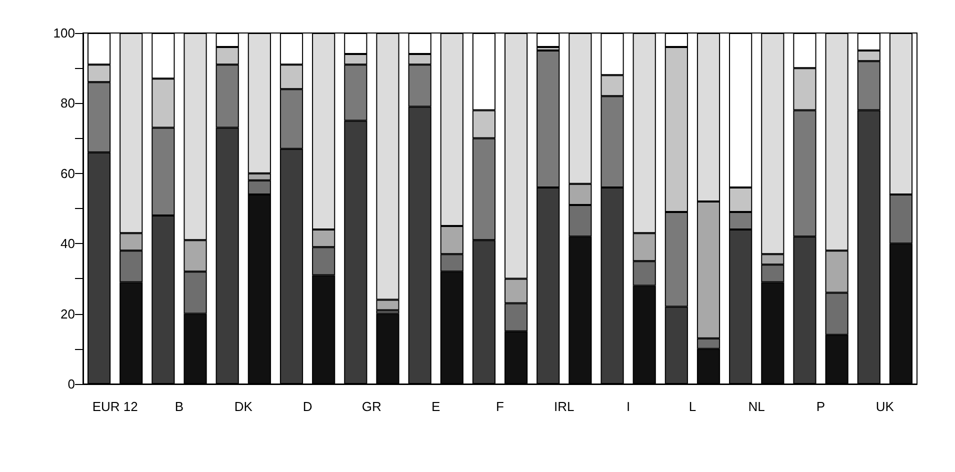 The image size is (955, 472). Describe the element at coordinates (436, 406) in the screenshot. I see `x-tick-label: E` at that location.